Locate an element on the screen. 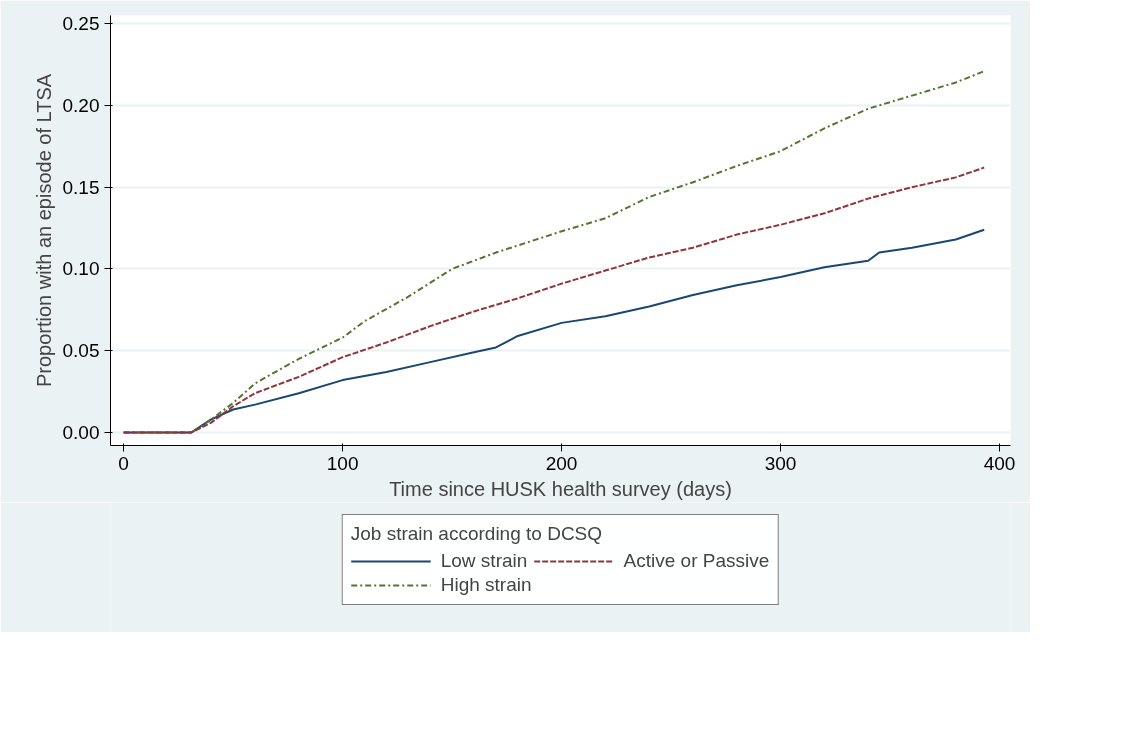 The image size is (1123, 735). x-tick-label: 200 is located at coordinates (561, 463).